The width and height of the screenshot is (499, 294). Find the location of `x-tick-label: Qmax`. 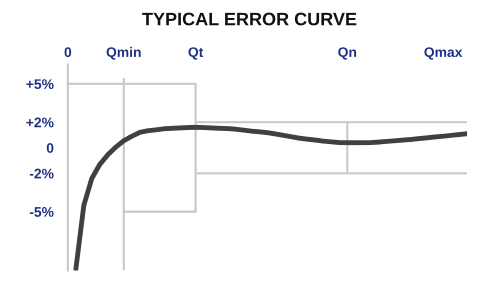

x-tick-label: Qmax is located at coordinates (443, 53).